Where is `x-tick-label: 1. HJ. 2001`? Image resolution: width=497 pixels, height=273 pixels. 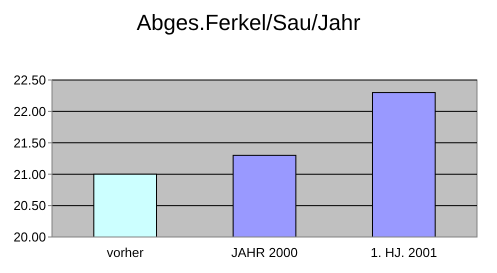
x-tick-label: 1. HJ. 2001 is located at coordinates (404, 252).